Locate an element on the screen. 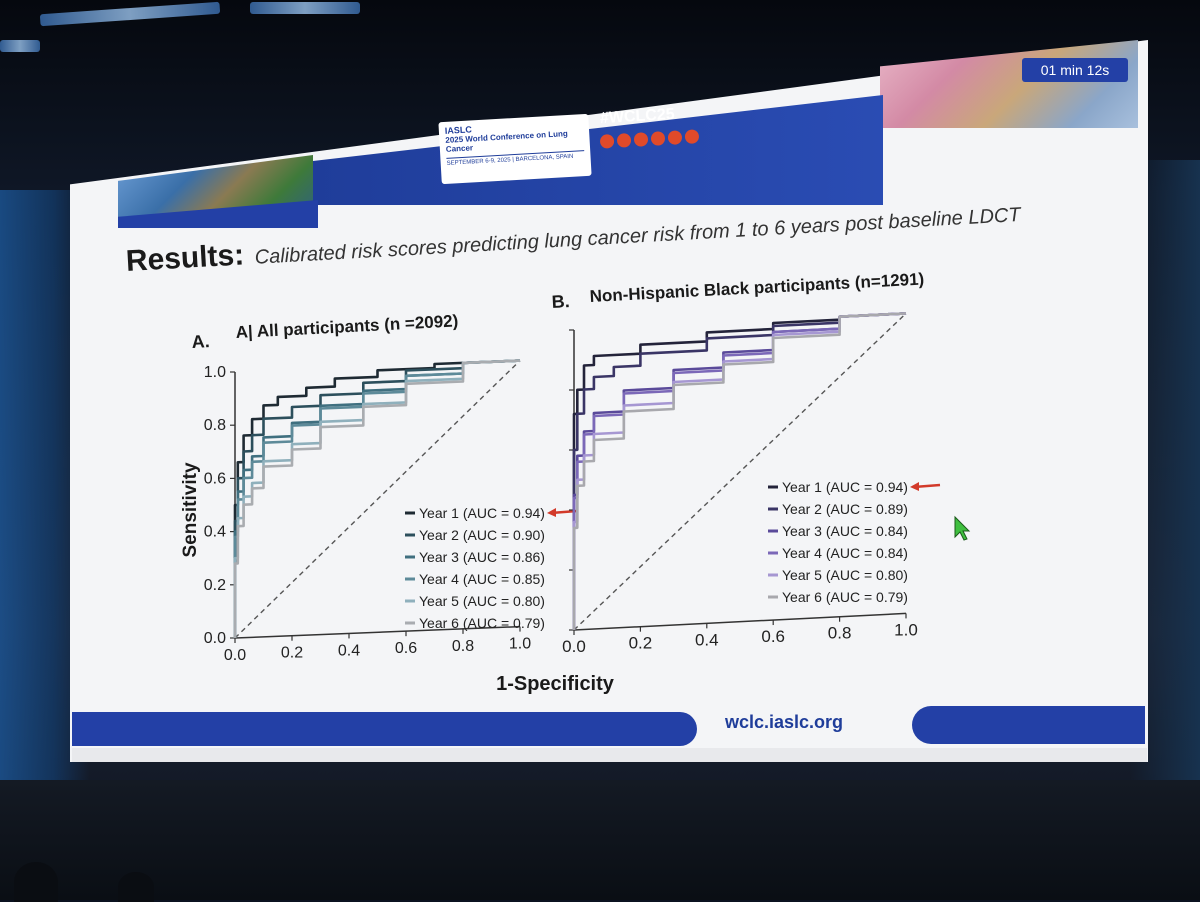 Image resolution: width=1200 pixels, height=902 pixels. presentation-timer: 01 min 12s is located at coordinates (1075, 70).